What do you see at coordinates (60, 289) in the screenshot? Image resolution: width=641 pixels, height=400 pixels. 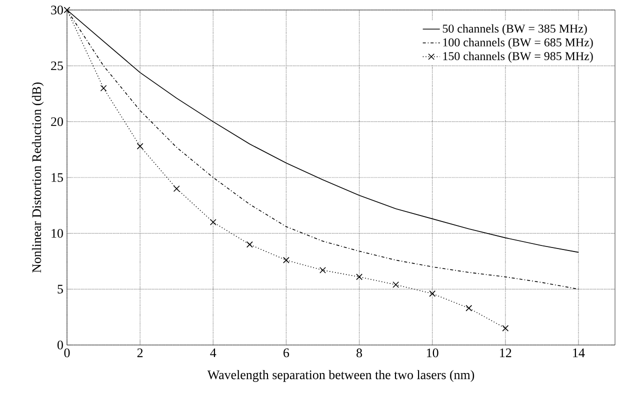 I see `y-tick-label: 5` at bounding box center [60, 289].